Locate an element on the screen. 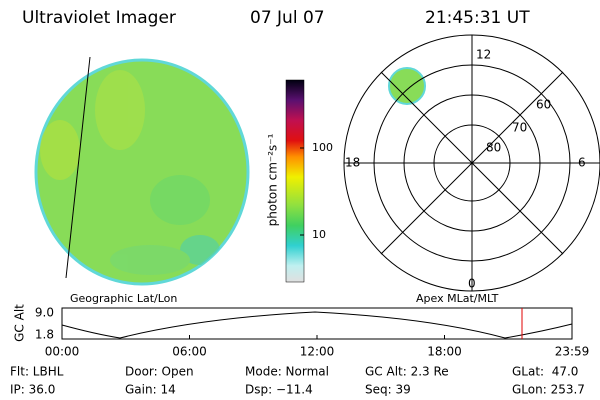  lat-label: 80 is located at coordinates (493, 148).